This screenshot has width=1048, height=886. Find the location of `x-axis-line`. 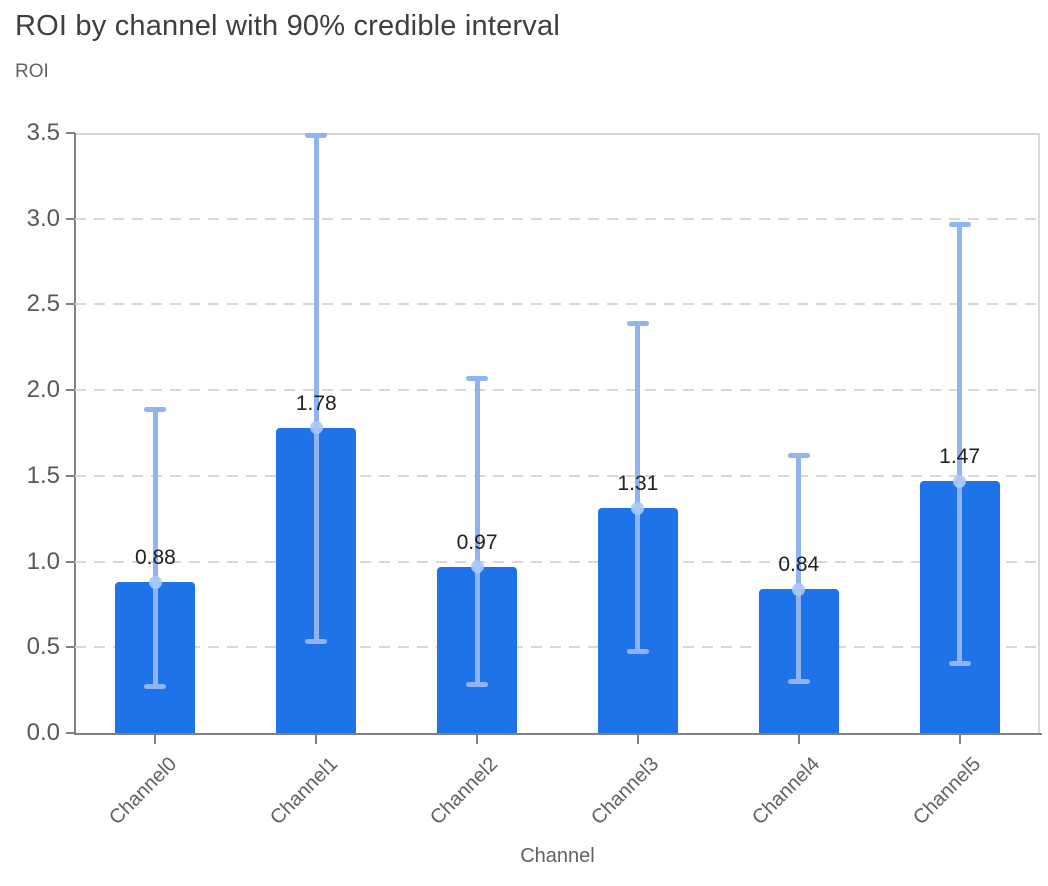

x-axis-line is located at coordinates (558, 734).